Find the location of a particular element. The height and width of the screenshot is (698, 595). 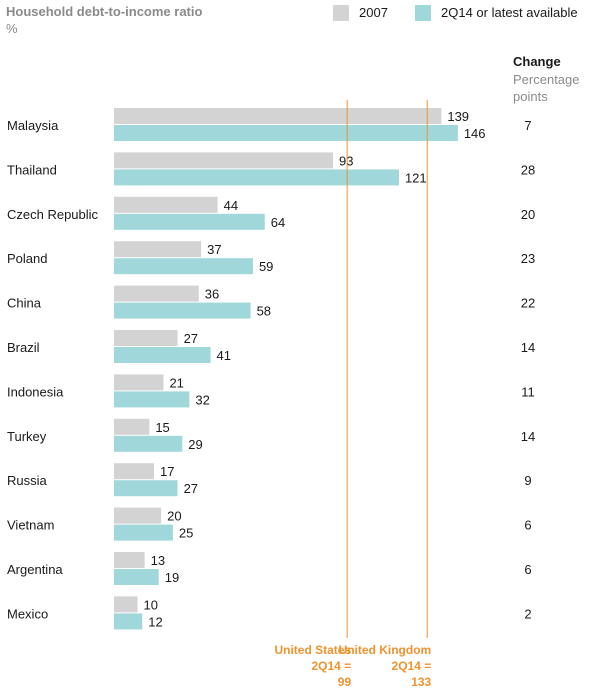

change-value-indonesia: 11 is located at coordinates (528, 391).